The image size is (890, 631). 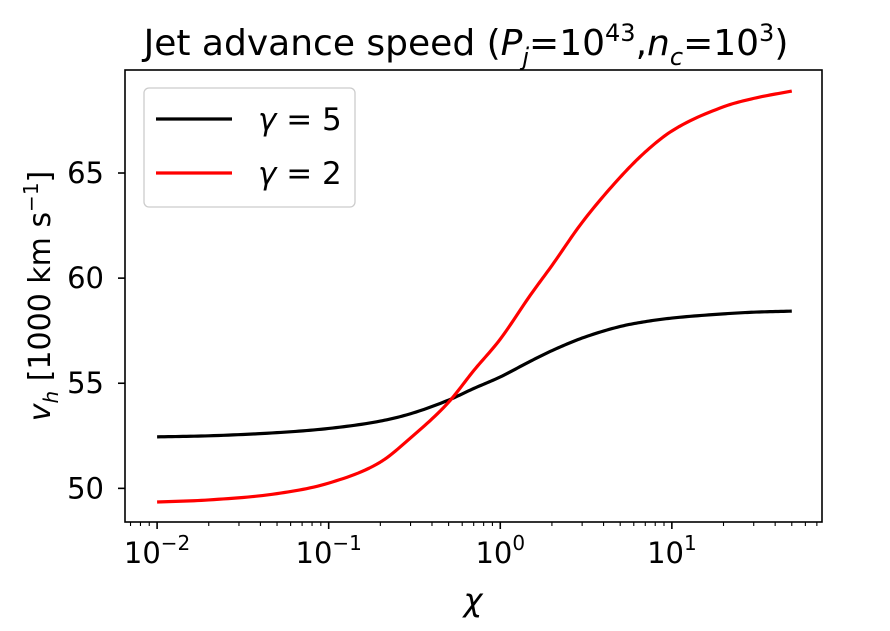 What do you see at coordinates (300, 120) in the screenshot?
I see `legend-label: γ = 5` at bounding box center [300, 120].